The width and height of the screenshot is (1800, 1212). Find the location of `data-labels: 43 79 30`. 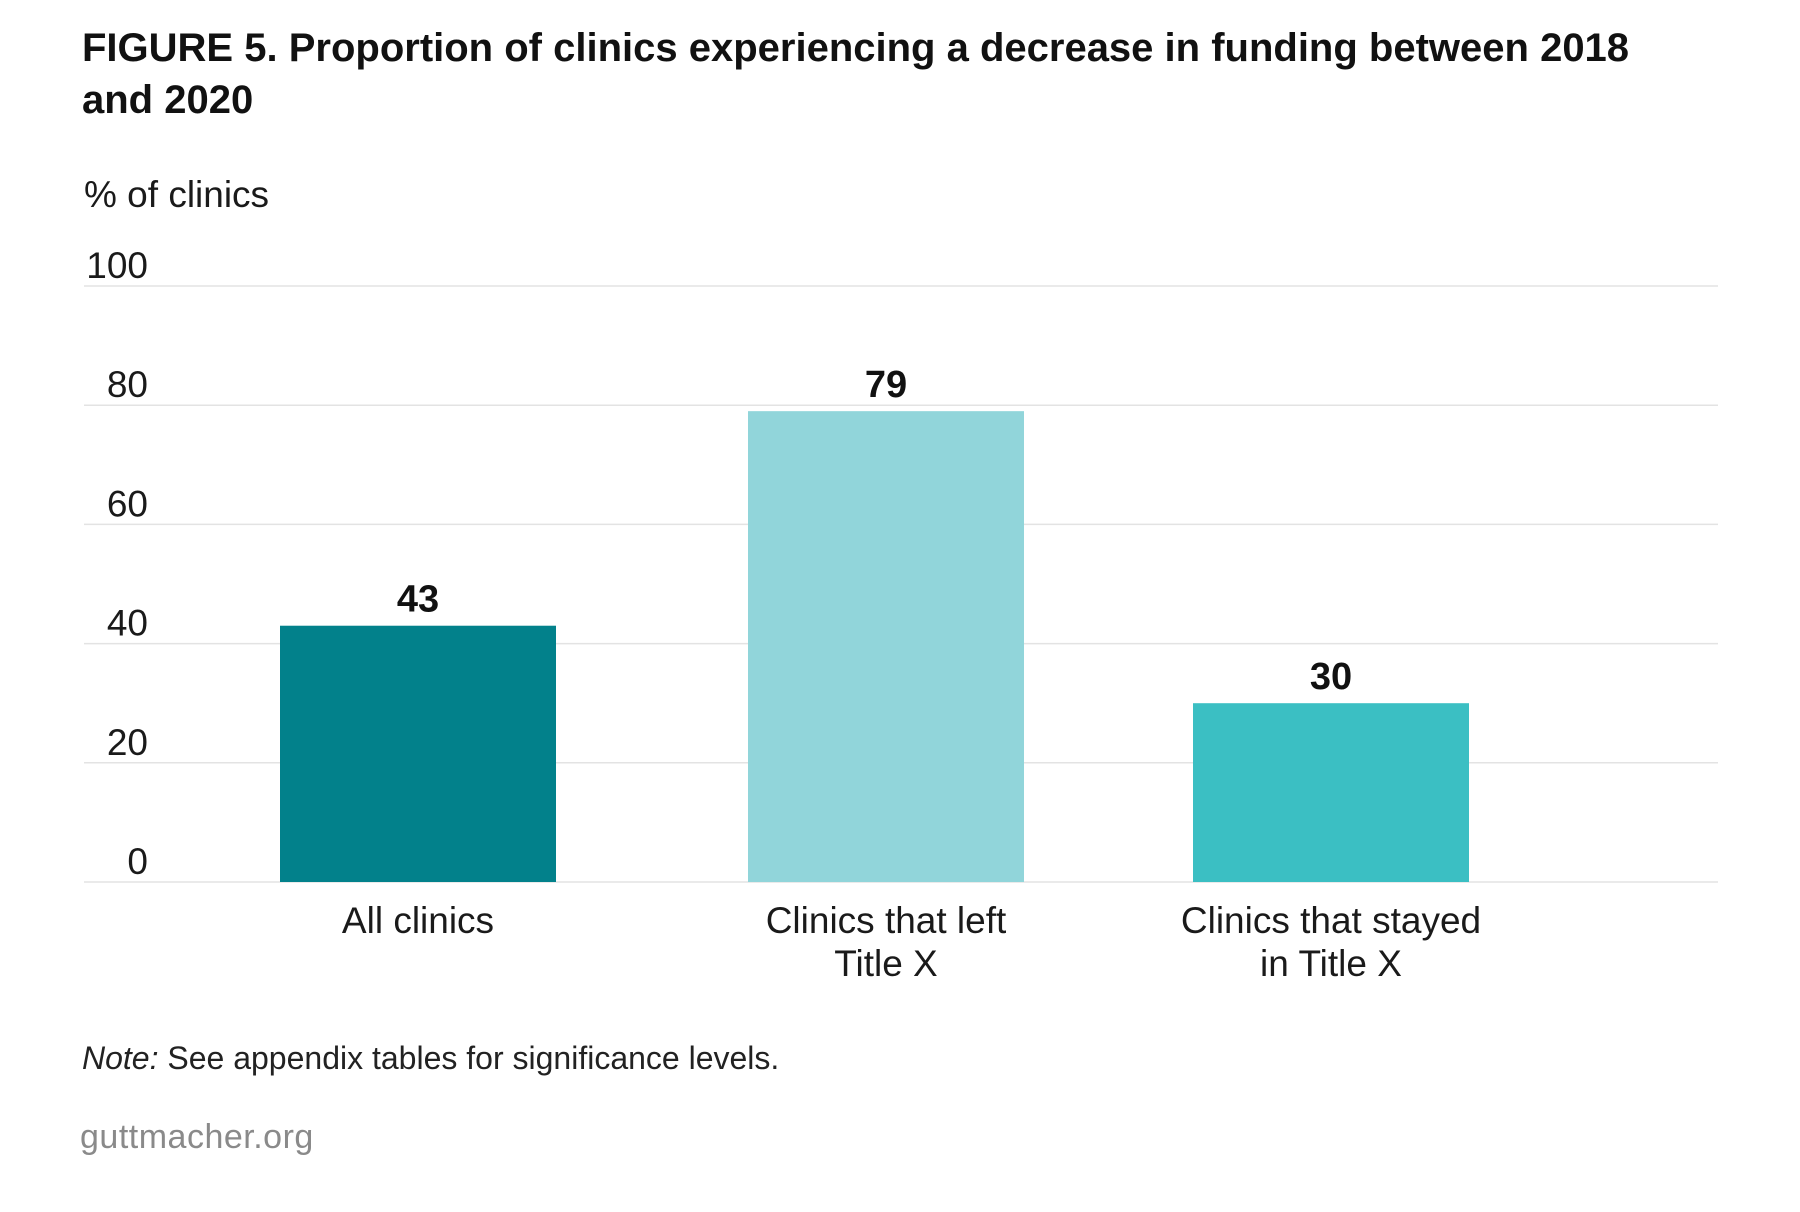

data-labels: 43 79 30 is located at coordinates (874, 531).